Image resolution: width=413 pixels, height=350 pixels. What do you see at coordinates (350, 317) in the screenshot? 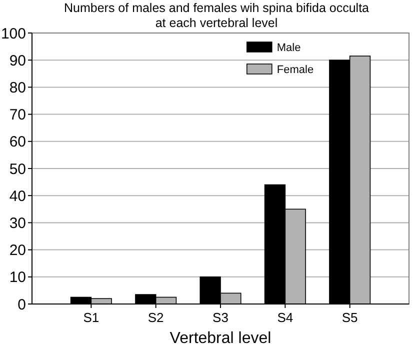
I see `x-tick-label: S5` at bounding box center [350, 317].